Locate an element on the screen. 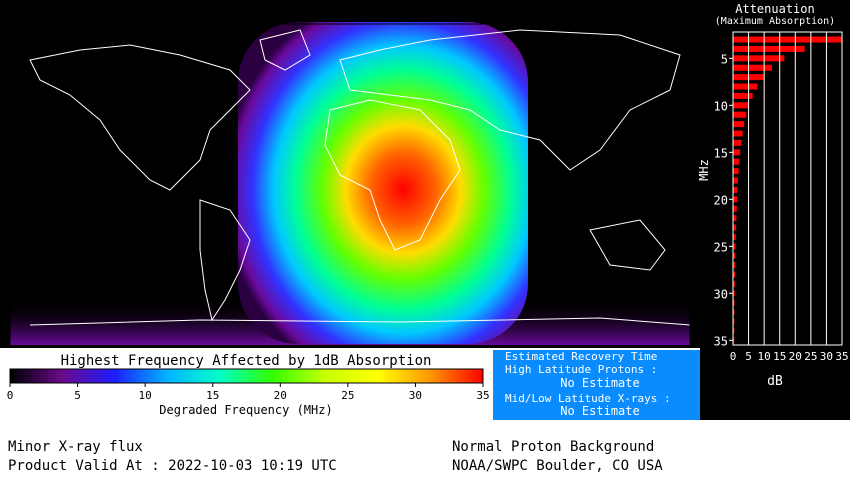  recovery-title: Estimated Recovery Time is located at coordinates (581, 356).